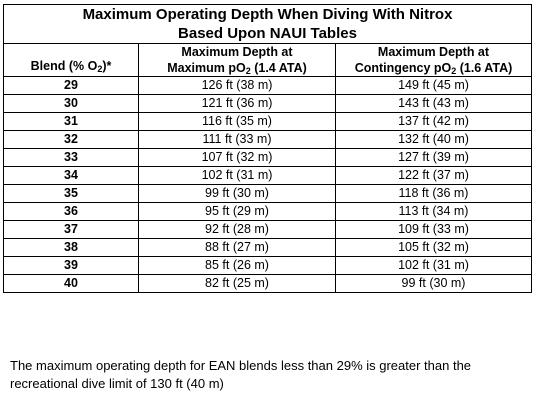 This screenshot has width=537, height=405. Describe the element at coordinates (237, 60) in the screenshot. I see `column-header-max-depth: Maximum Depth at Maximum pO2 (1.4 ATA)` at that location.